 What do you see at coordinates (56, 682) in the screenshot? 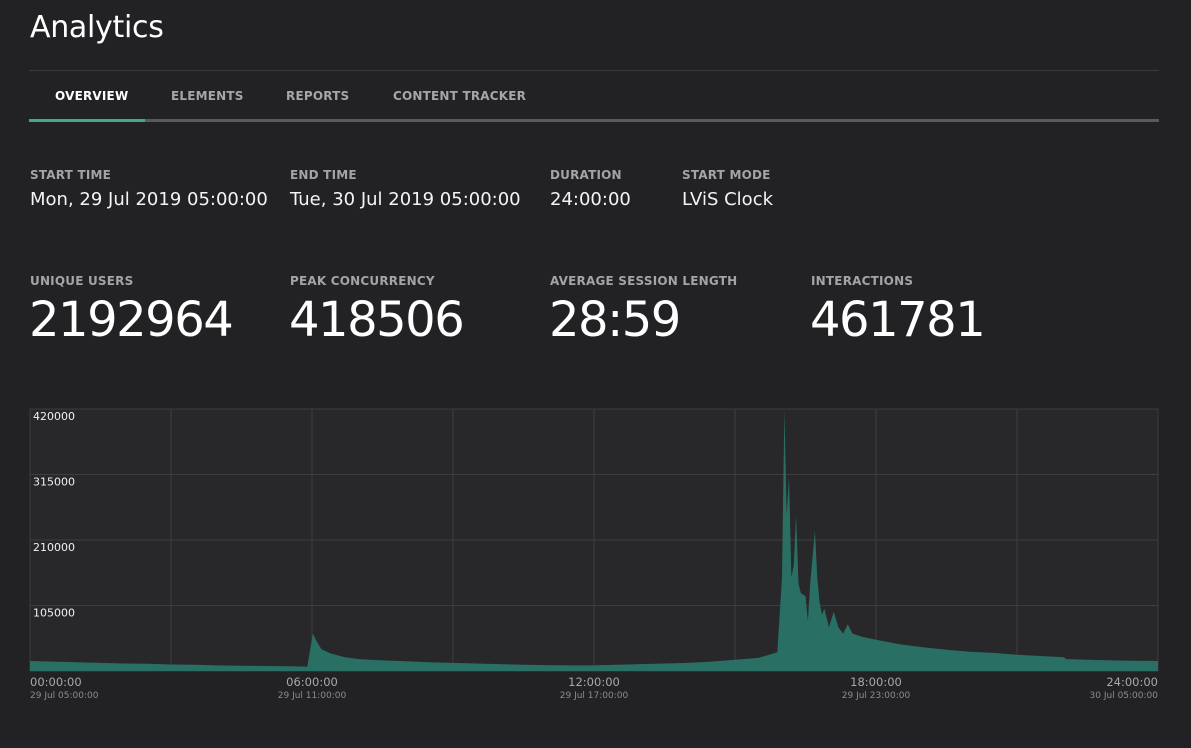
I see `x-tick-label: 00:00:00` at bounding box center [56, 682].